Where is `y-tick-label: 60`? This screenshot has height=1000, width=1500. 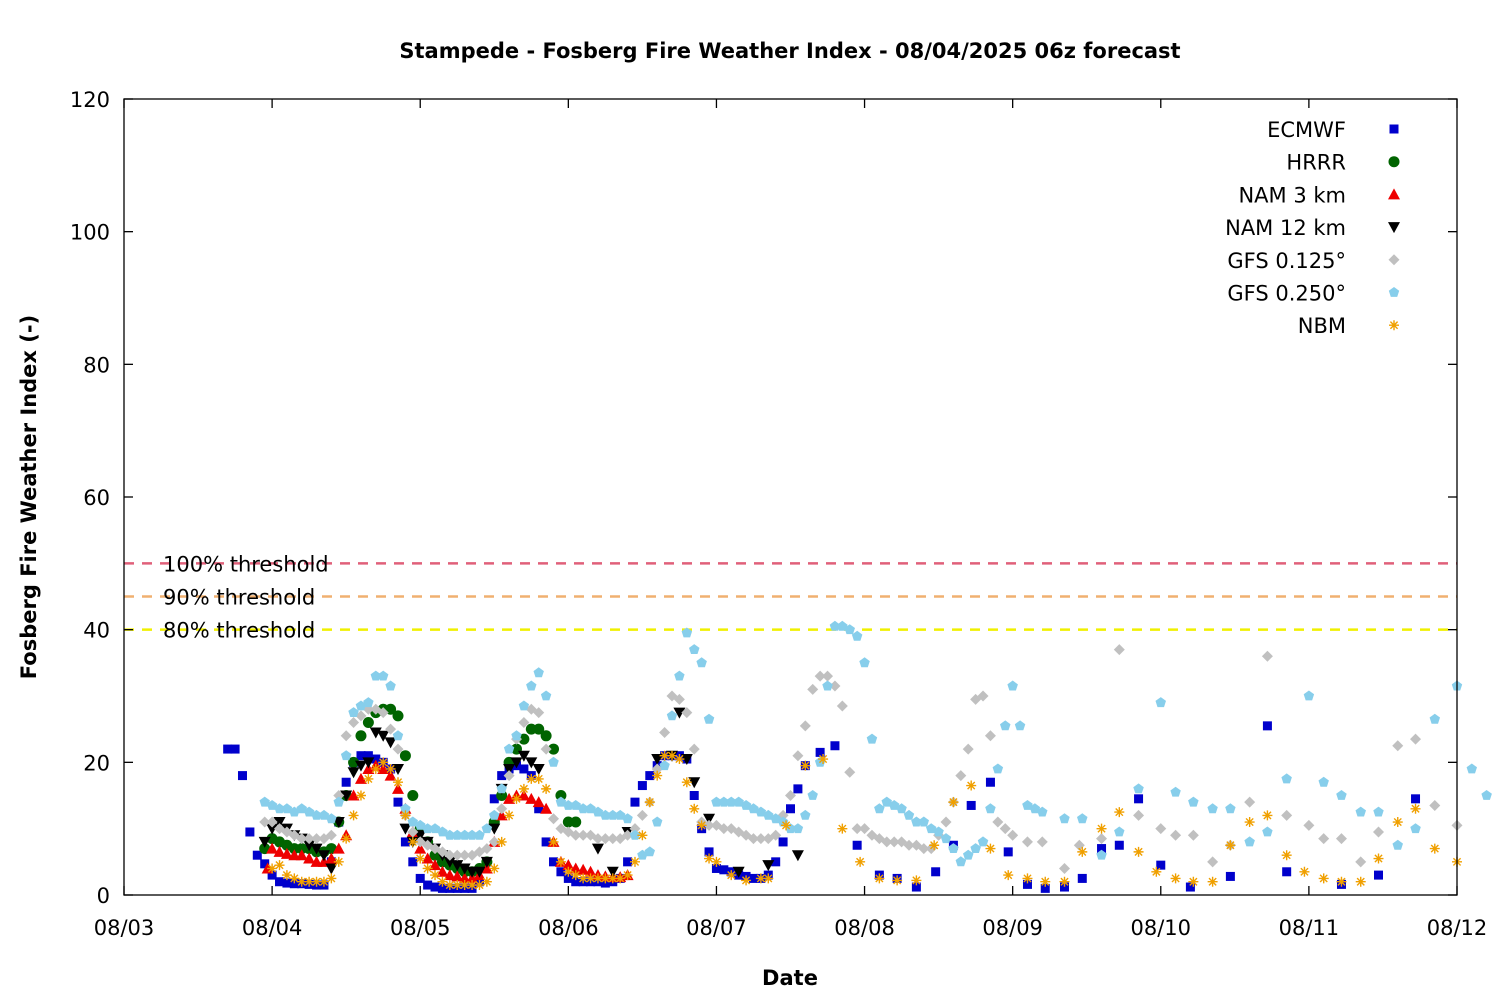
y-tick-label: 60 is located at coordinates (96, 498).